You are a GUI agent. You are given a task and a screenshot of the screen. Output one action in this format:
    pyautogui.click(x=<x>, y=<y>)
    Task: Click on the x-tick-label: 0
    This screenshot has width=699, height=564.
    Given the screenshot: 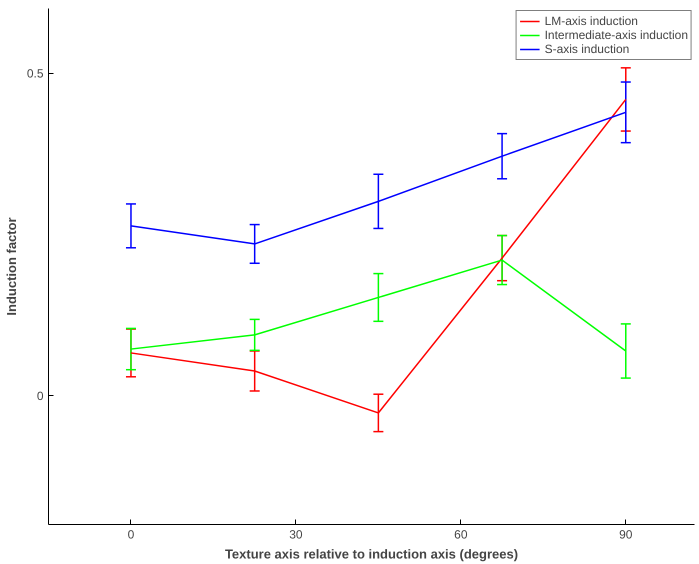 What is the action you would take?
    pyautogui.click(x=131, y=535)
    